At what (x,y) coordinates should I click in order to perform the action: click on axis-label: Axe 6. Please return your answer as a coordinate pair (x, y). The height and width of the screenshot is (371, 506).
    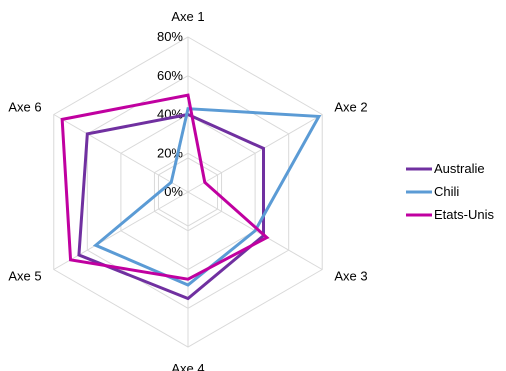
    Looking at the image, I should click on (24, 107).